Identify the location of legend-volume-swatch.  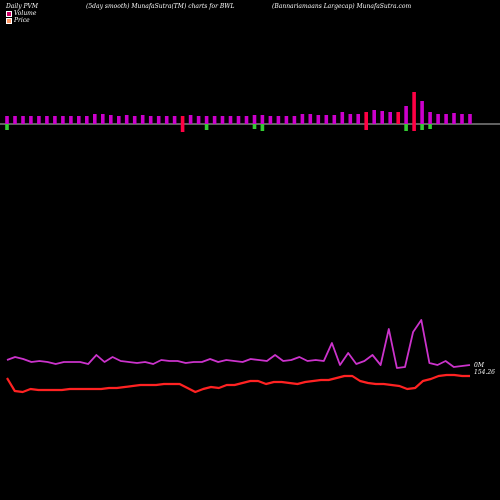
(9, 13).